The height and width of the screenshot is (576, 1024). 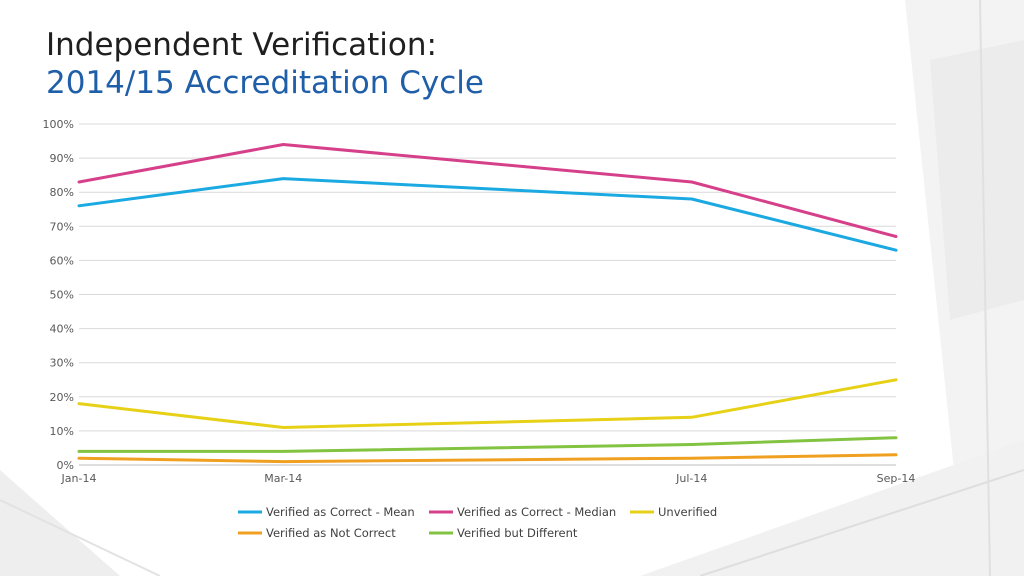 I want to click on title-line-accent: 2014/15 Accreditation Cycle, so click(x=265, y=83).